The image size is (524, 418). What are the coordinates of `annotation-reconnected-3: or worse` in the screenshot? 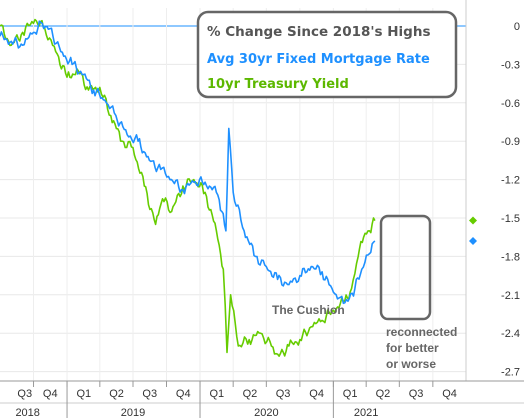 It's located at (411, 364).